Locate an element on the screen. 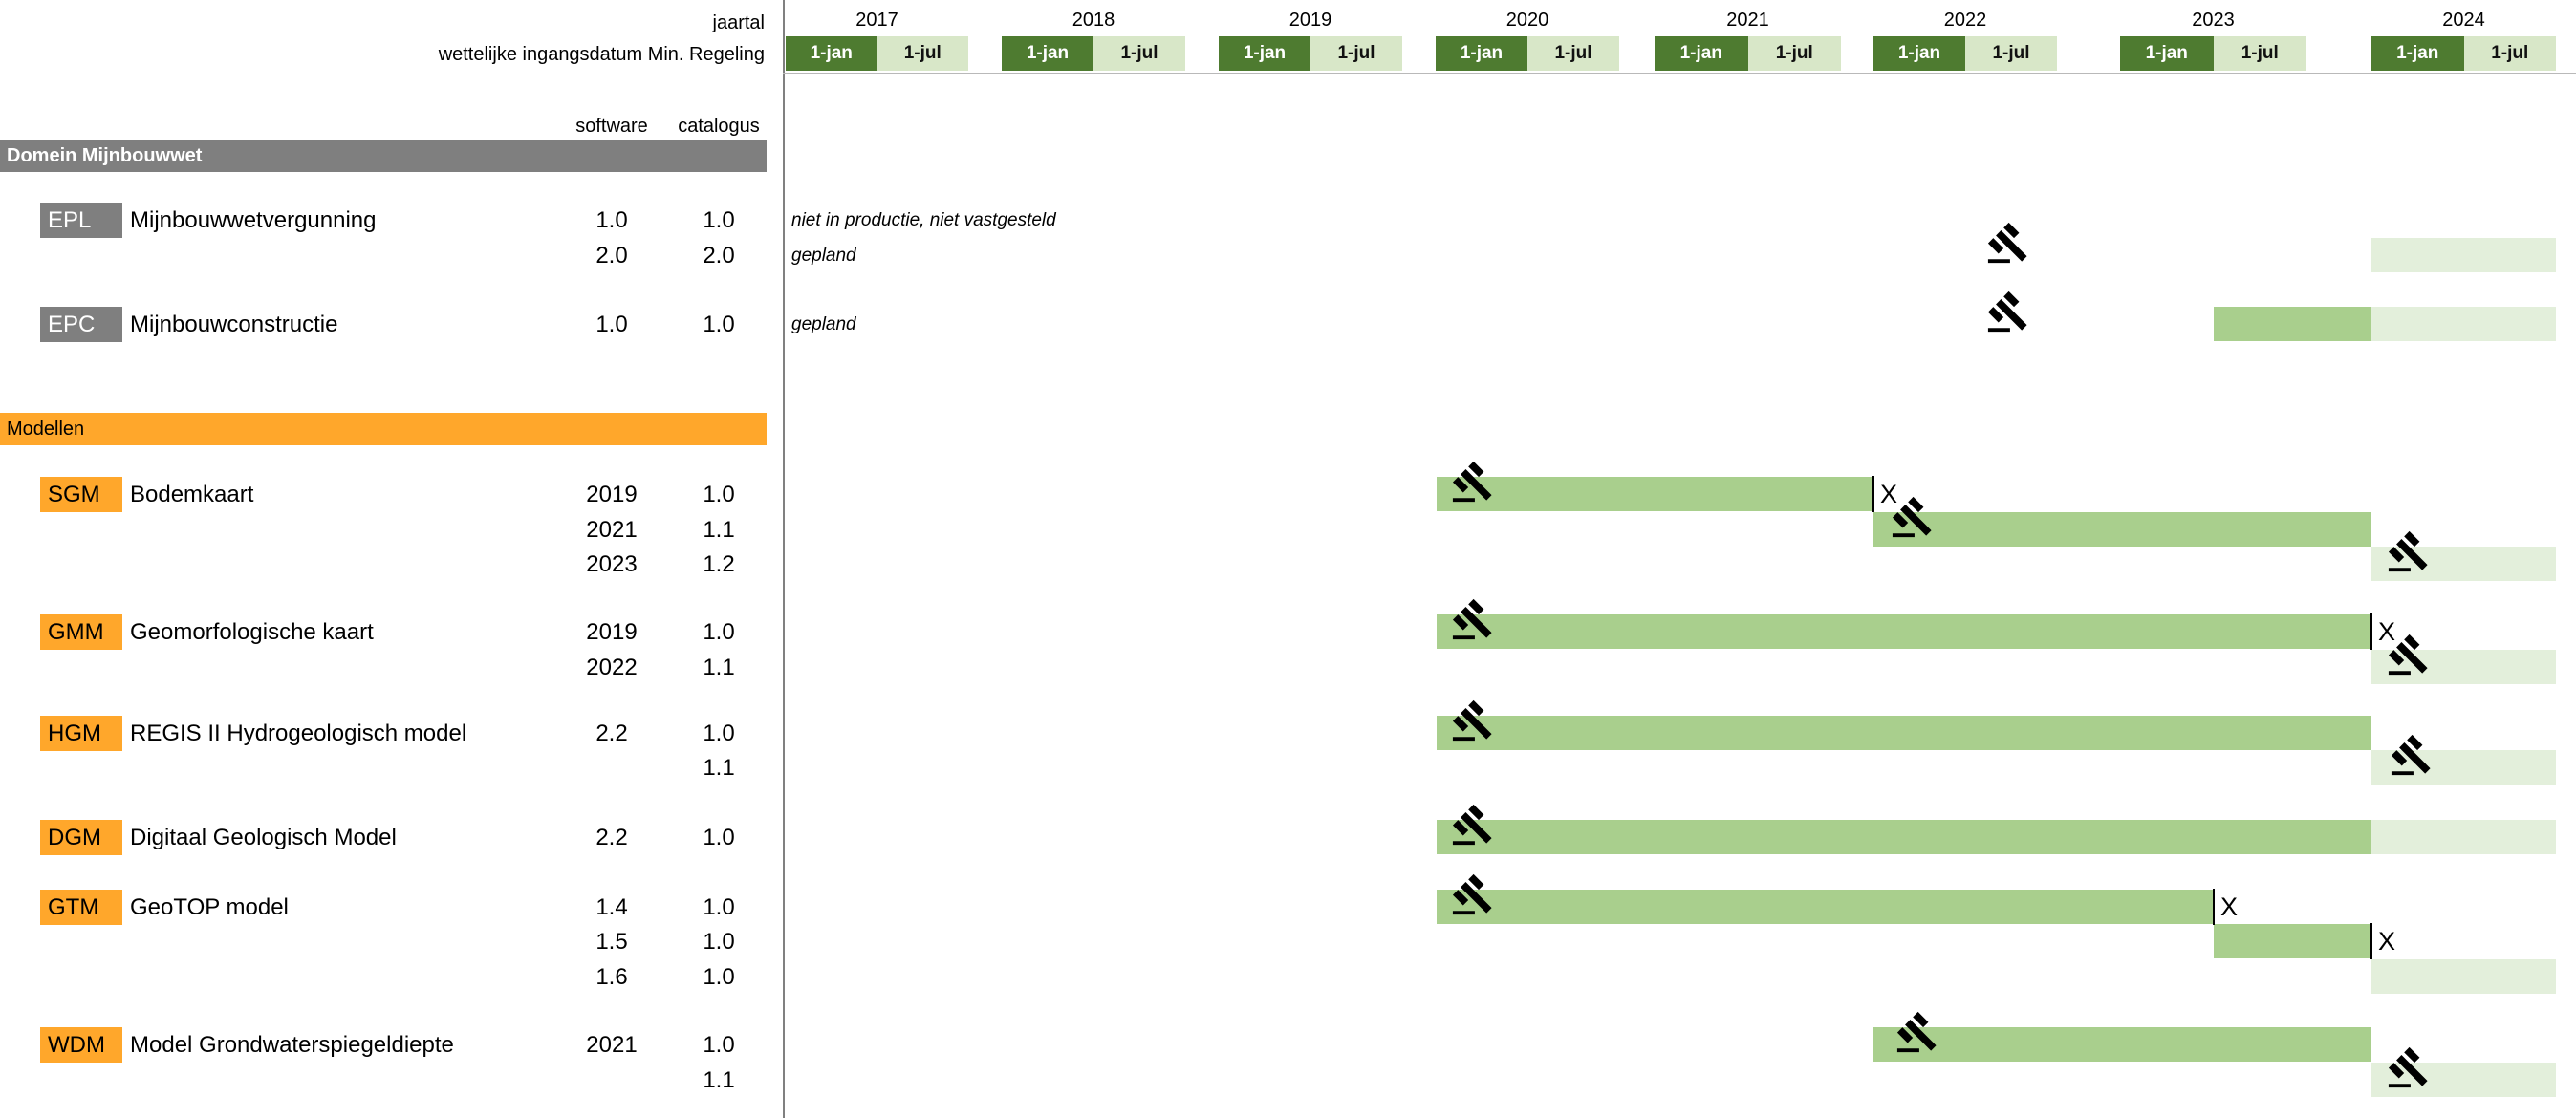 Image resolution: width=2576 pixels, height=1118 pixels. model-name-gtm: GeoTOP model is located at coordinates (209, 907).